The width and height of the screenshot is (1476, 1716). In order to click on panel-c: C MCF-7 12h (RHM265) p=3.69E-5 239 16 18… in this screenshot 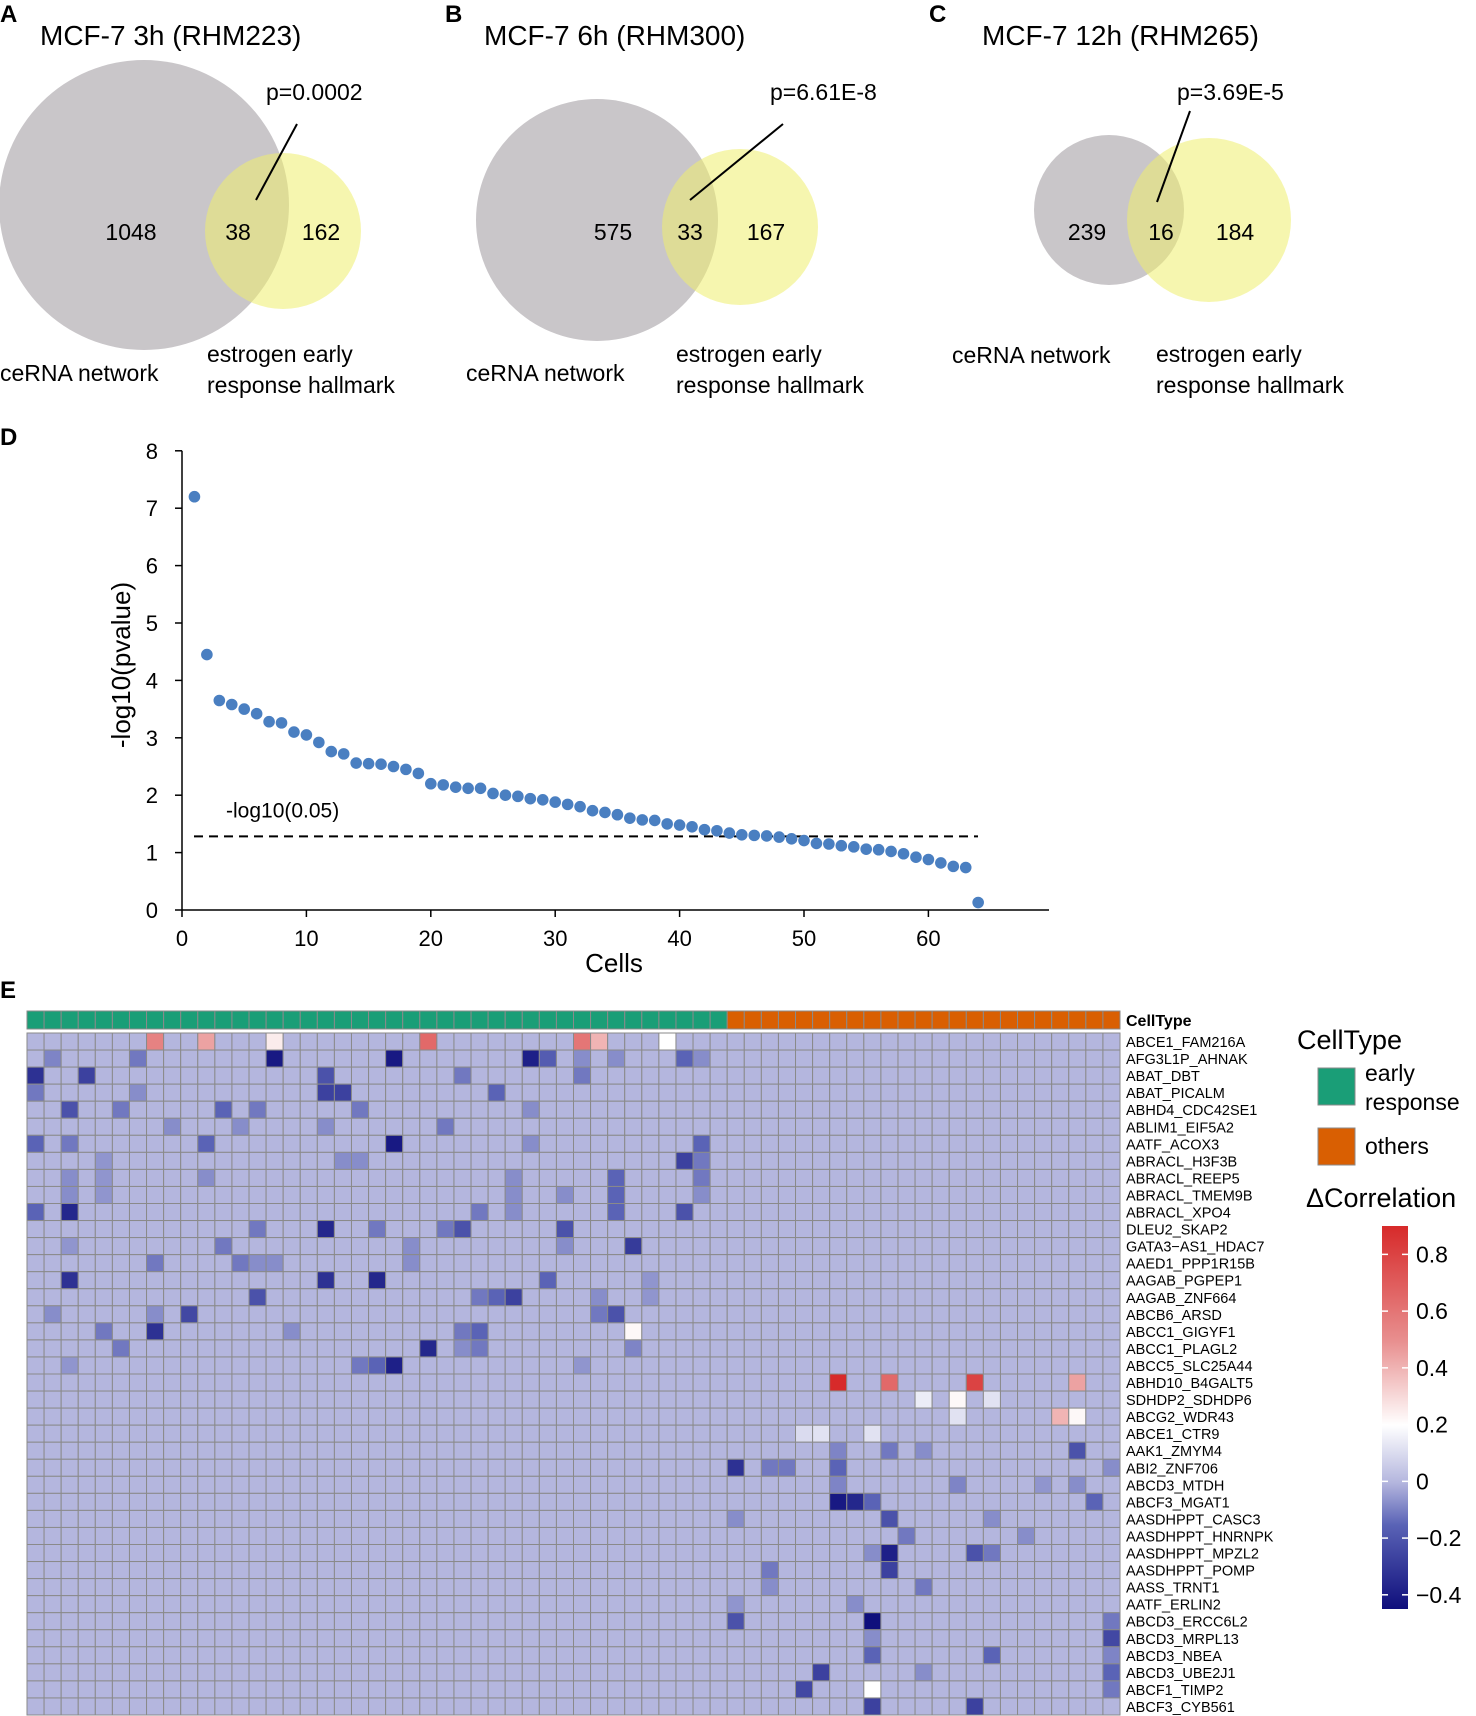, I will do `click(1136, 199)`.